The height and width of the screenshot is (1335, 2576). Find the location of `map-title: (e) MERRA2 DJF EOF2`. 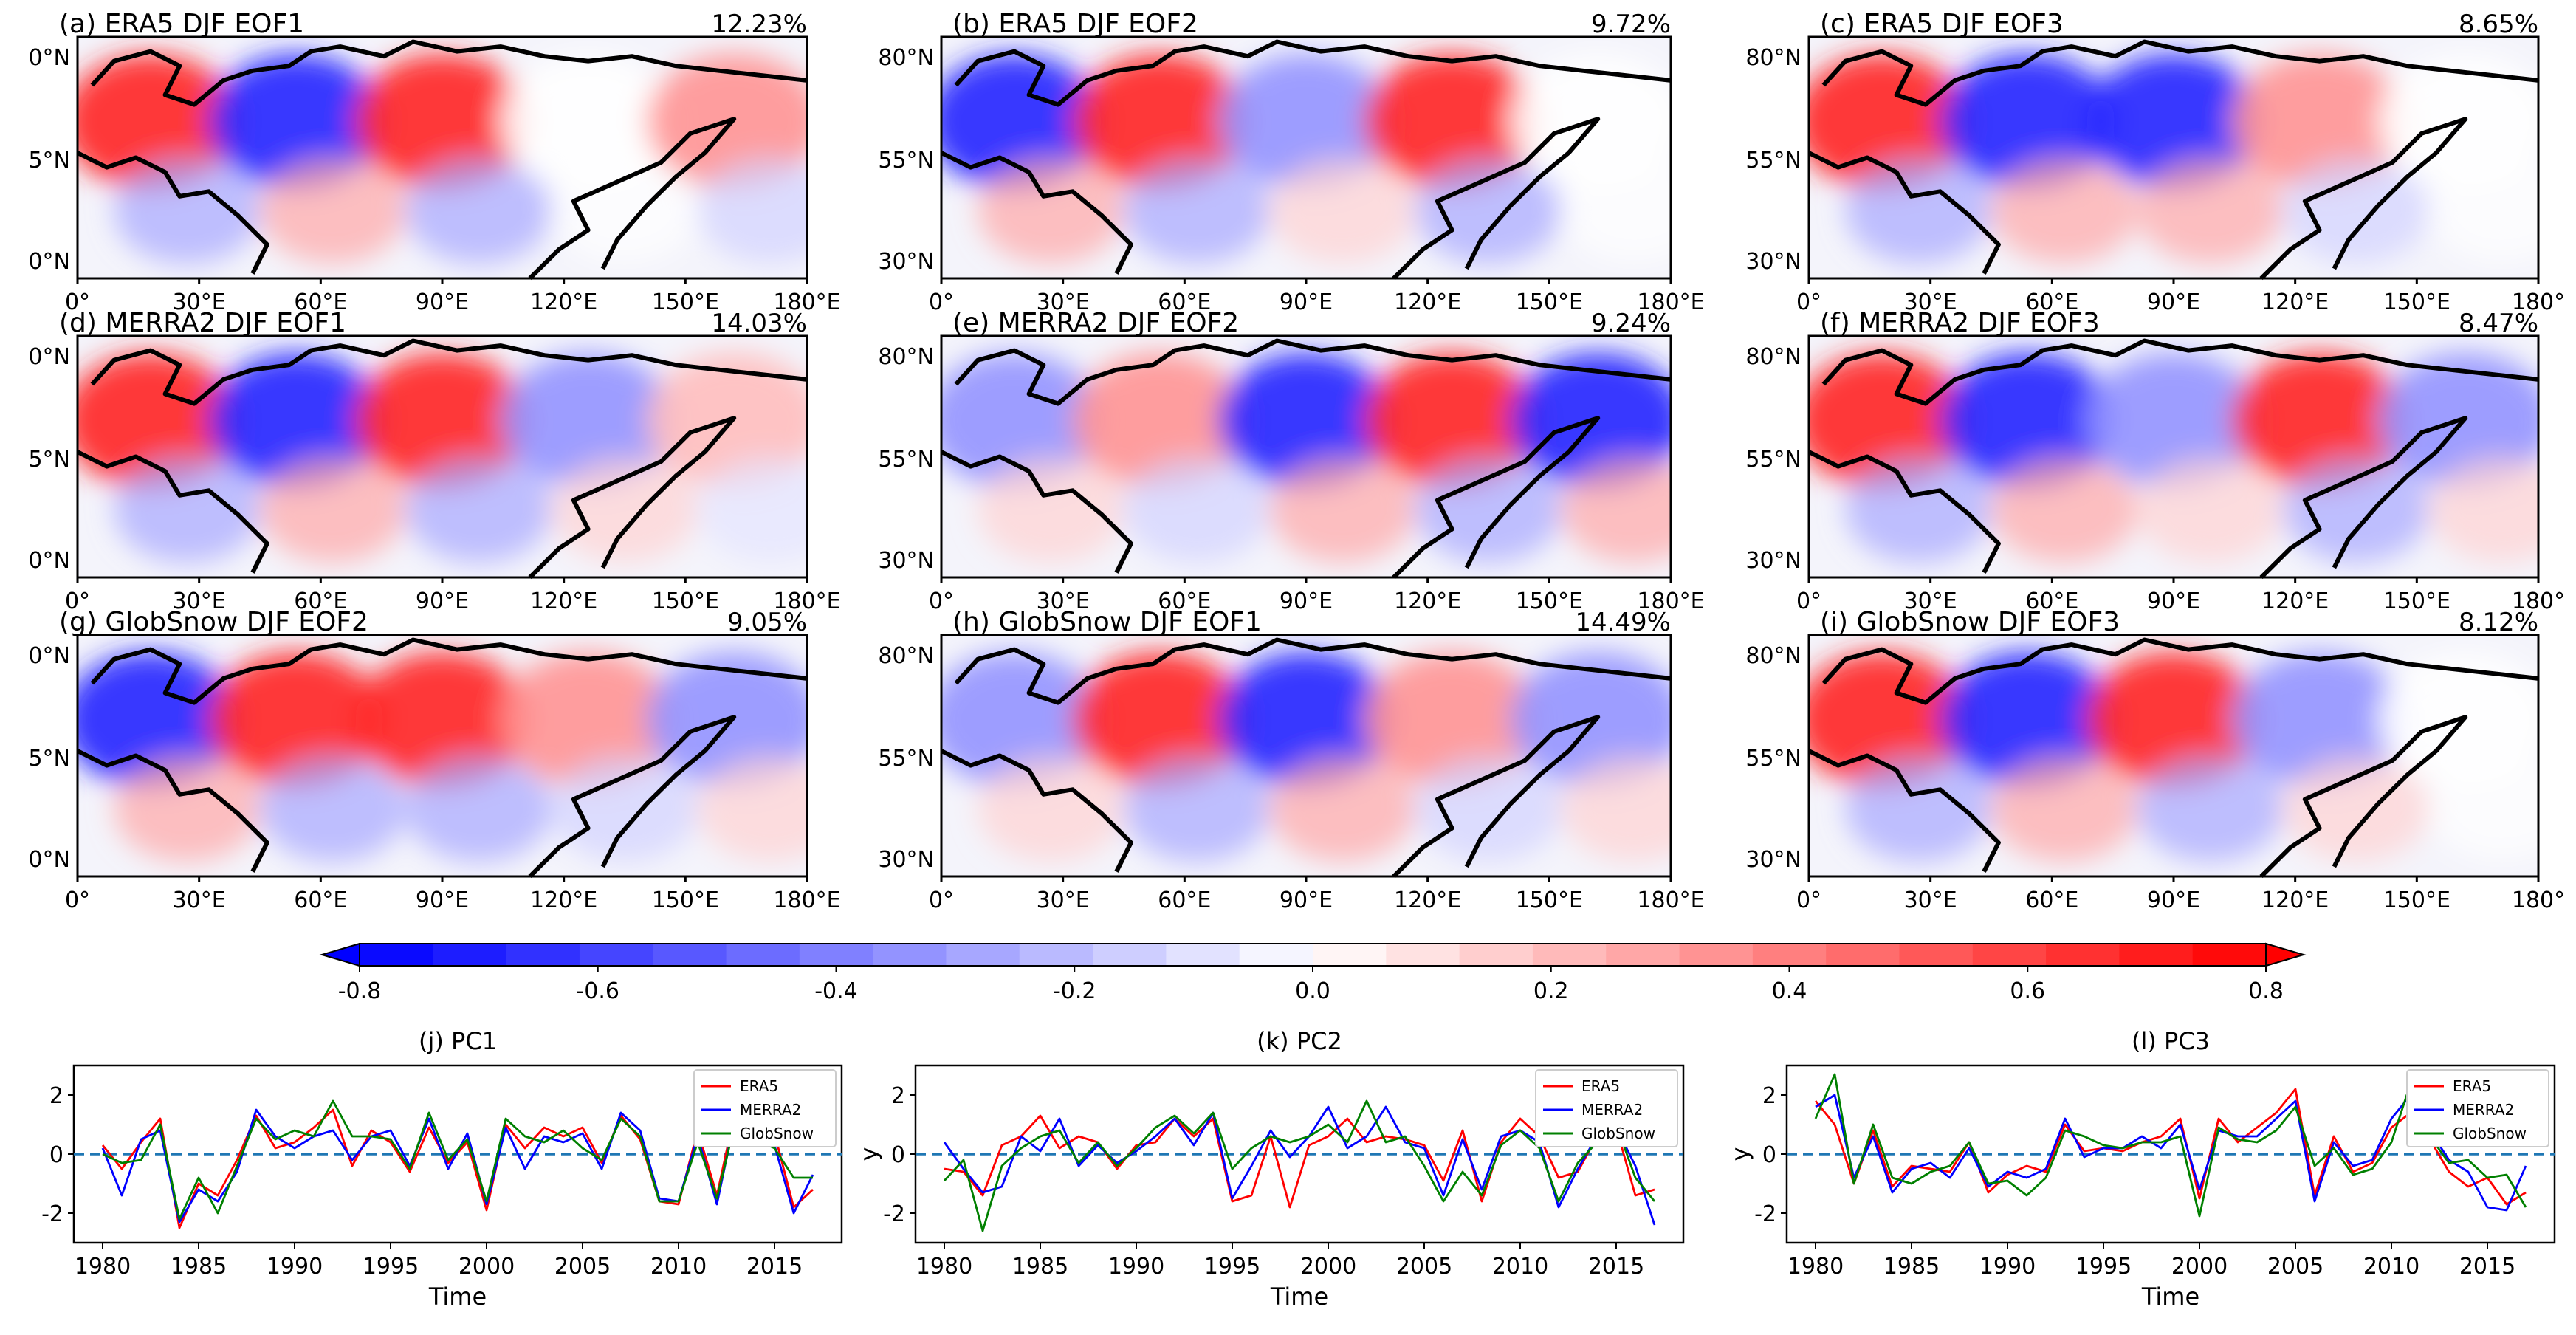

map-title: (e) MERRA2 DJF EOF2 is located at coordinates (1095, 323).